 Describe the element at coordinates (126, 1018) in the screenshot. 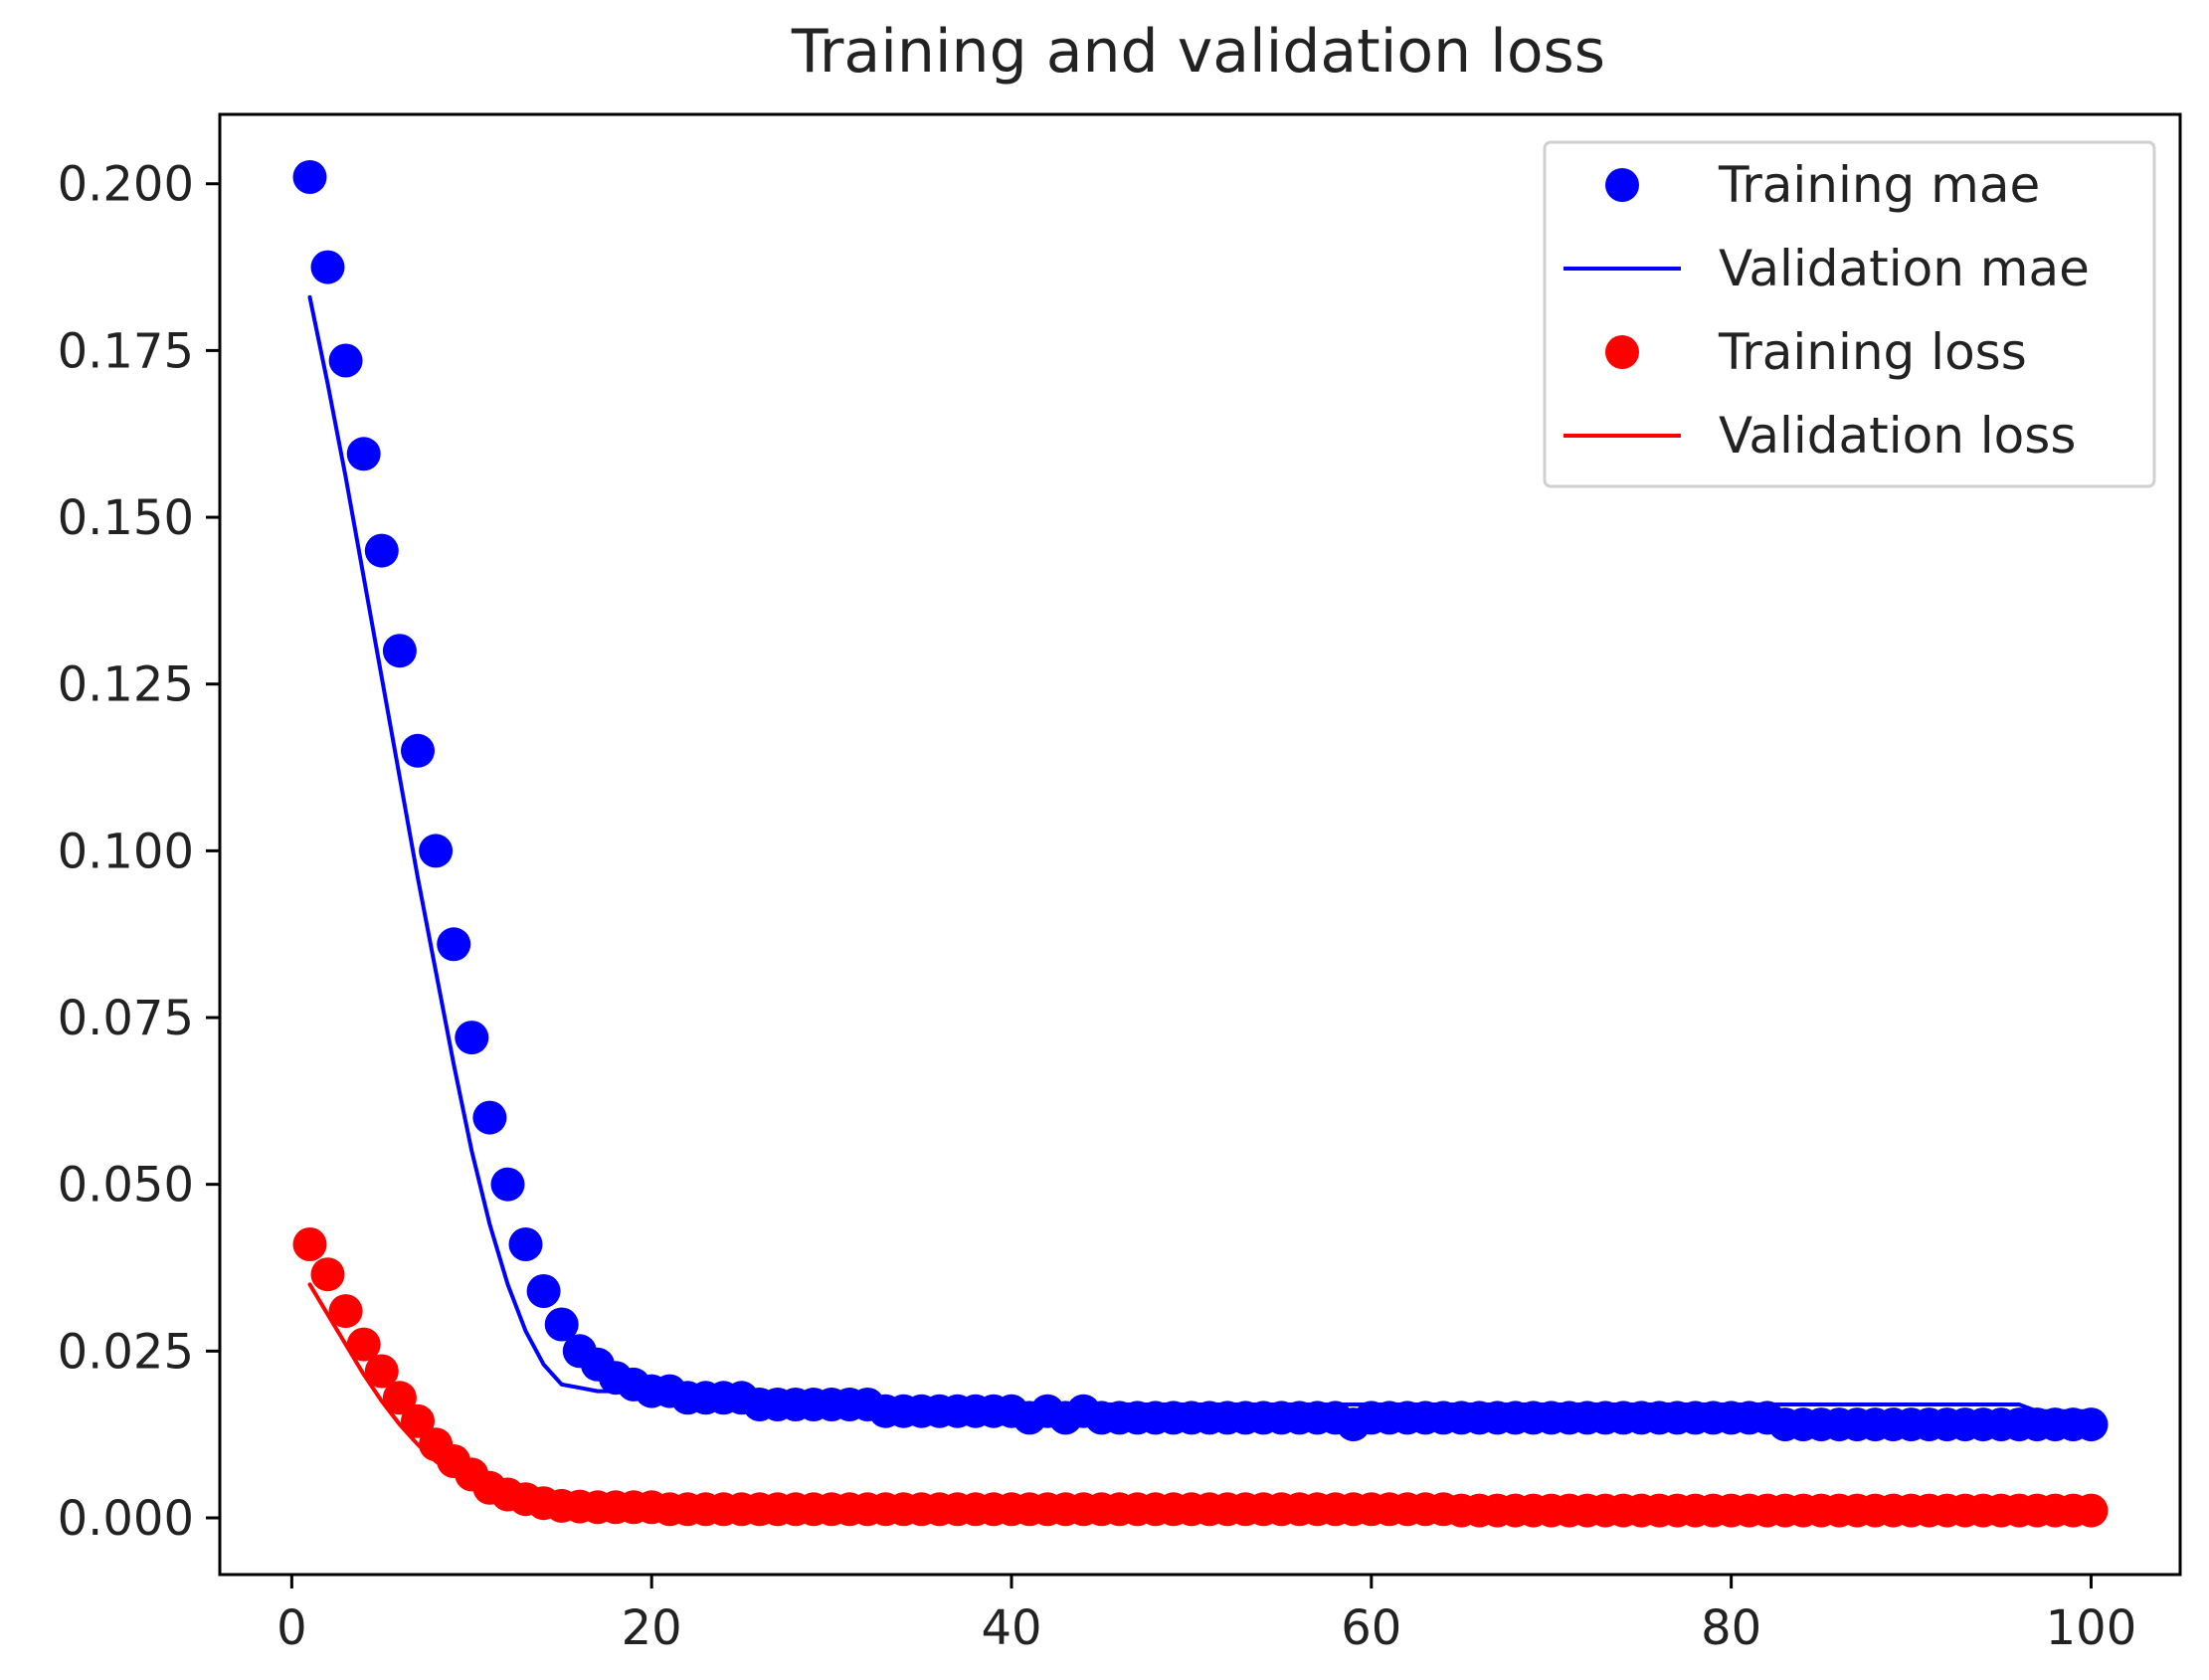

I see `y-tick-label: 0.075` at that location.